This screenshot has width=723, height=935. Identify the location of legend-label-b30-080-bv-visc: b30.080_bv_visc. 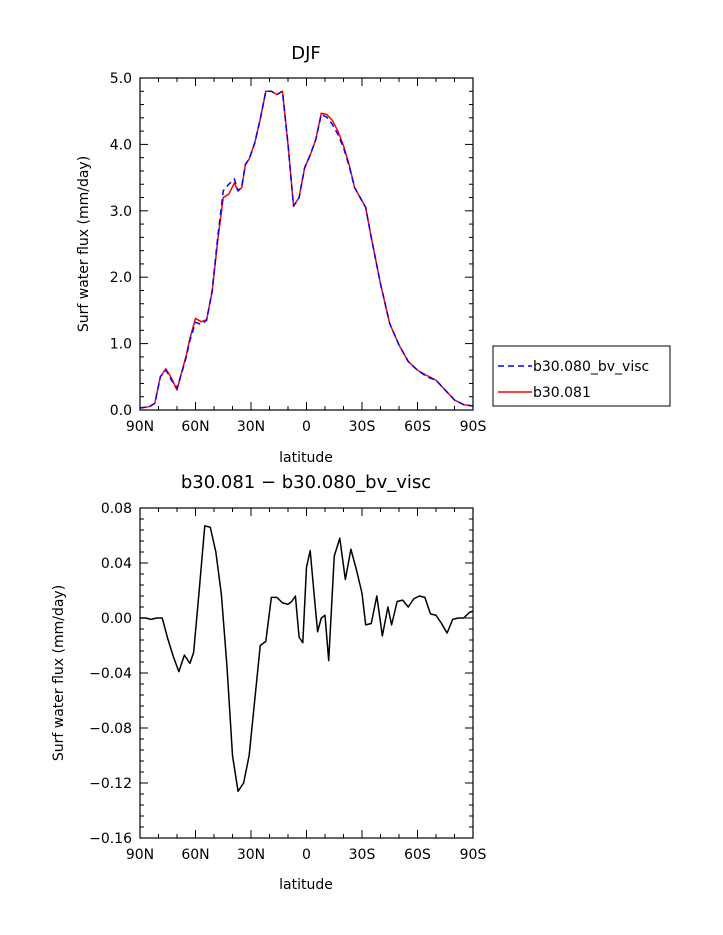
(591, 367).